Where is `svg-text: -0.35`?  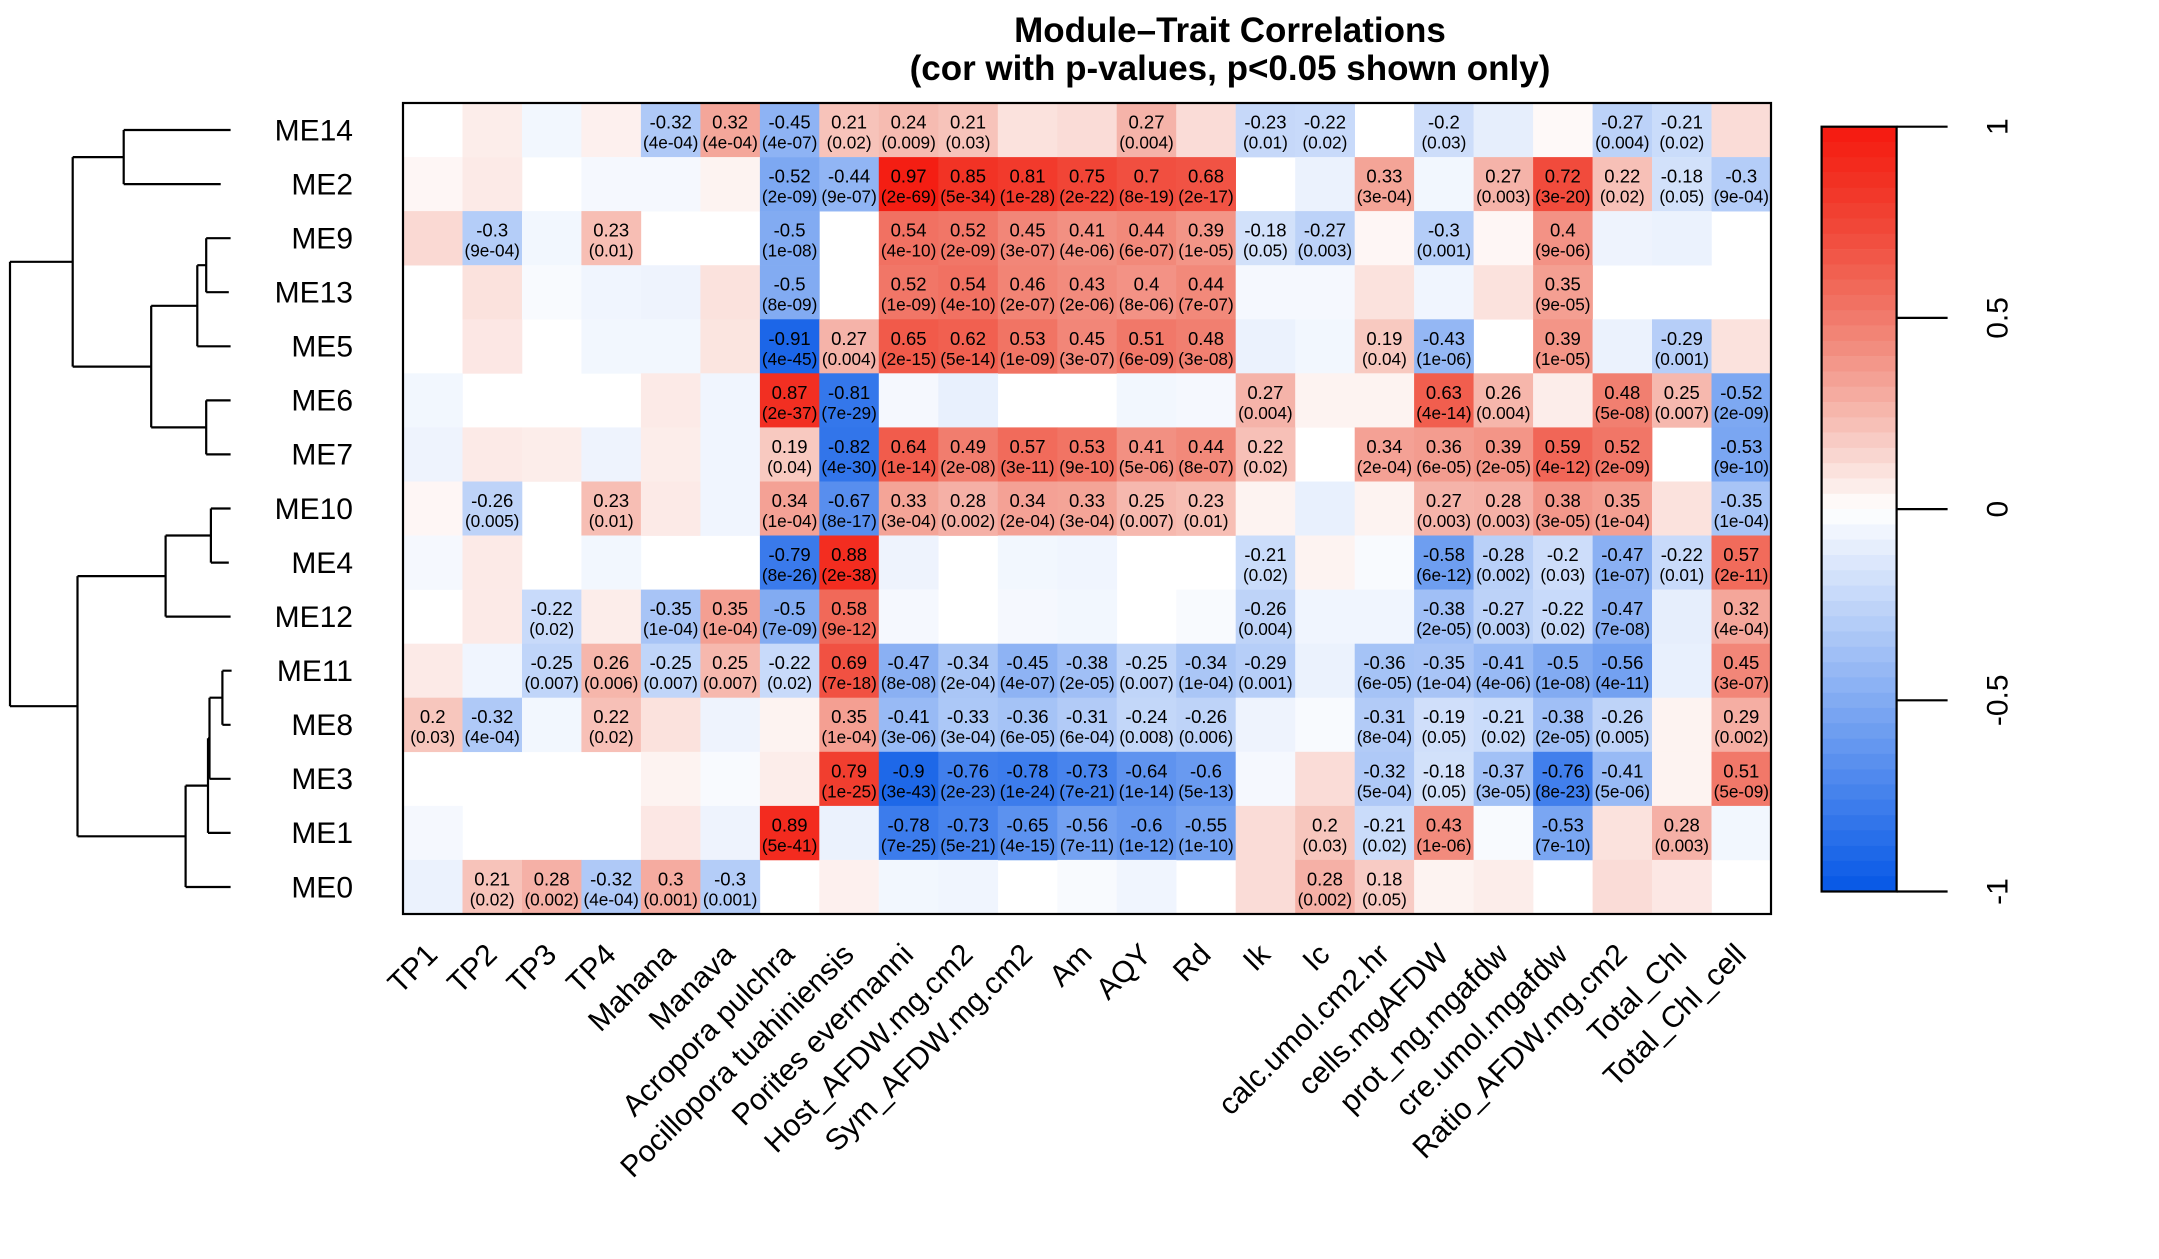 svg-text: -0.35 is located at coordinates (1741, 500).